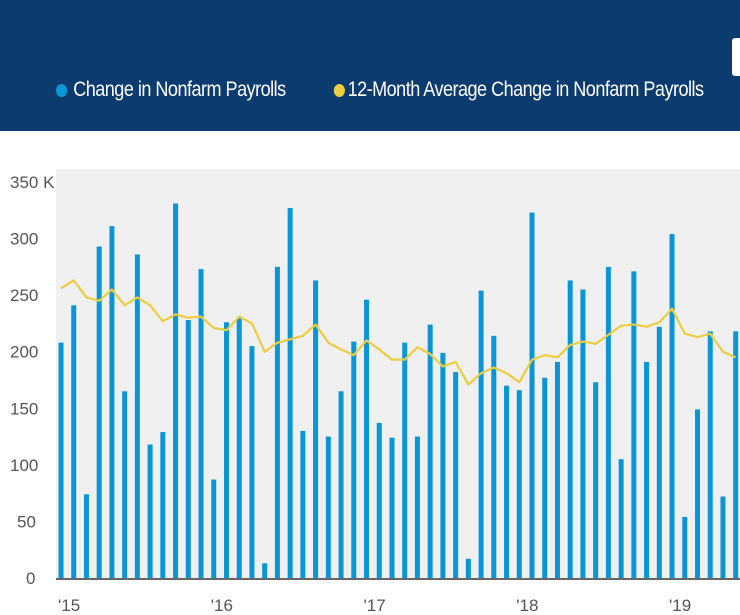  I want to click on y-tick-label: 50, so click(26, 521).